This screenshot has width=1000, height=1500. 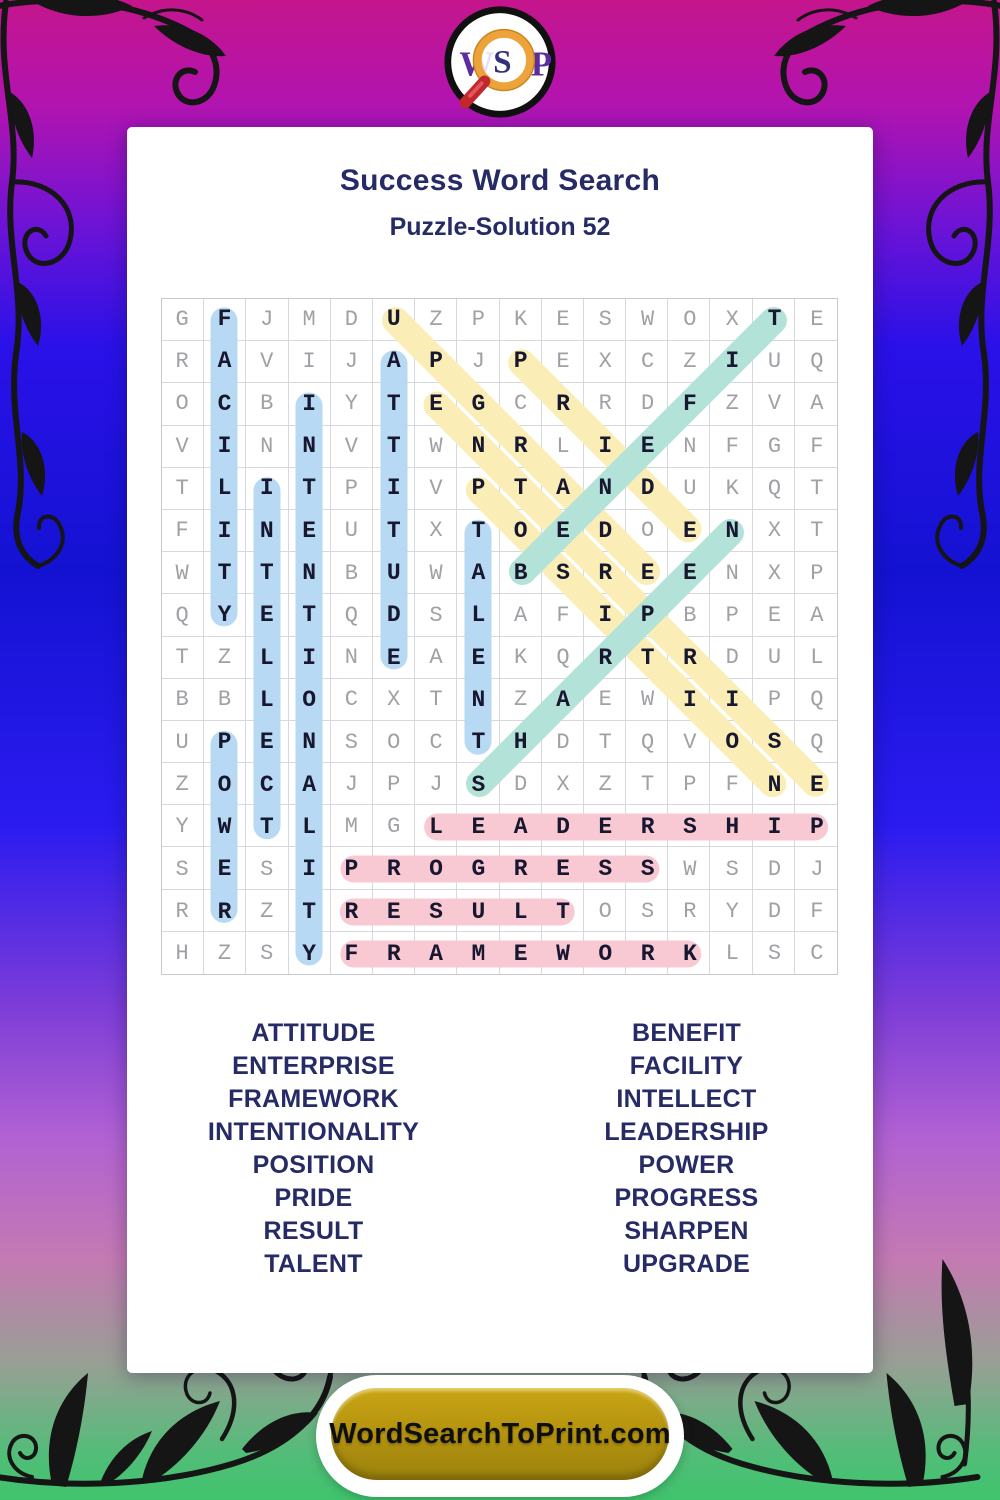 I want to click on grid-letter-solution: O, so click(x=605, y=953).